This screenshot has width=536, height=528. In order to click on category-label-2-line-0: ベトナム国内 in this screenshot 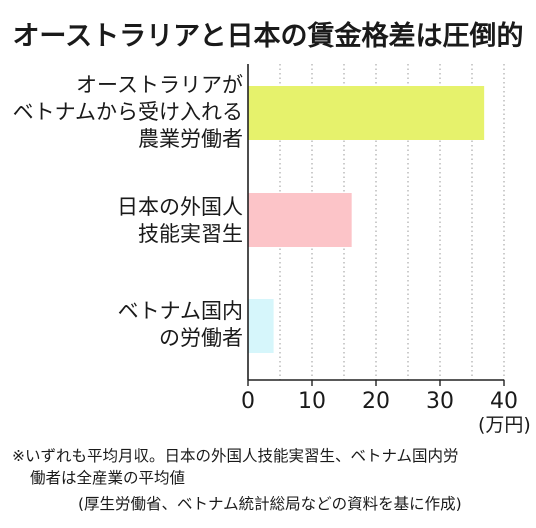, I will do `click(180, 311)`.